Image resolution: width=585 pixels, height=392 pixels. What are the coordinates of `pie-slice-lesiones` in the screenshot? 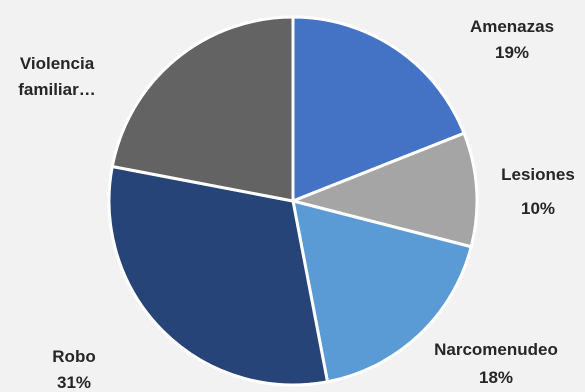 It's located at (385, 190).